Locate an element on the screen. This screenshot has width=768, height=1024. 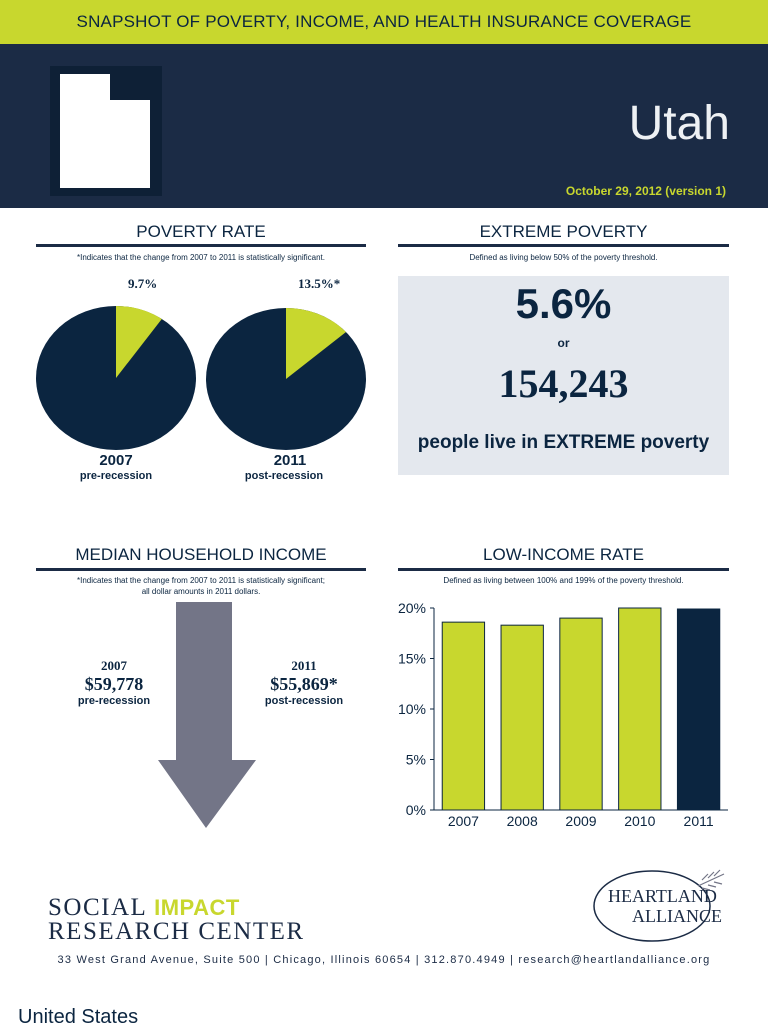
income-2007: 2007 $59,778 pre-recession is located at coordinates (114, 682).